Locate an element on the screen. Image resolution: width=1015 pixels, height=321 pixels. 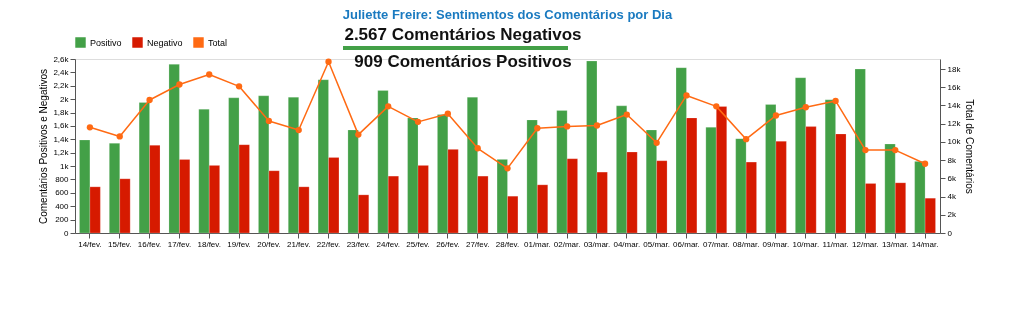
x-tick-label: 18/fev. is located at coordinates (209, 244).